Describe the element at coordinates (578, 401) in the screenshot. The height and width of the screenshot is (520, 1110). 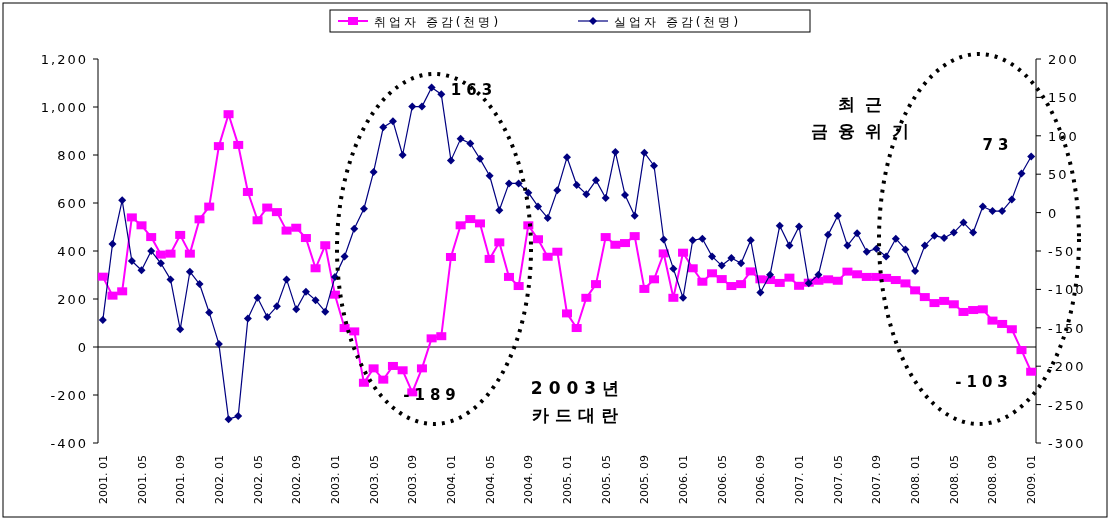
I see `annotation: 2003년 카드대란` at that location.